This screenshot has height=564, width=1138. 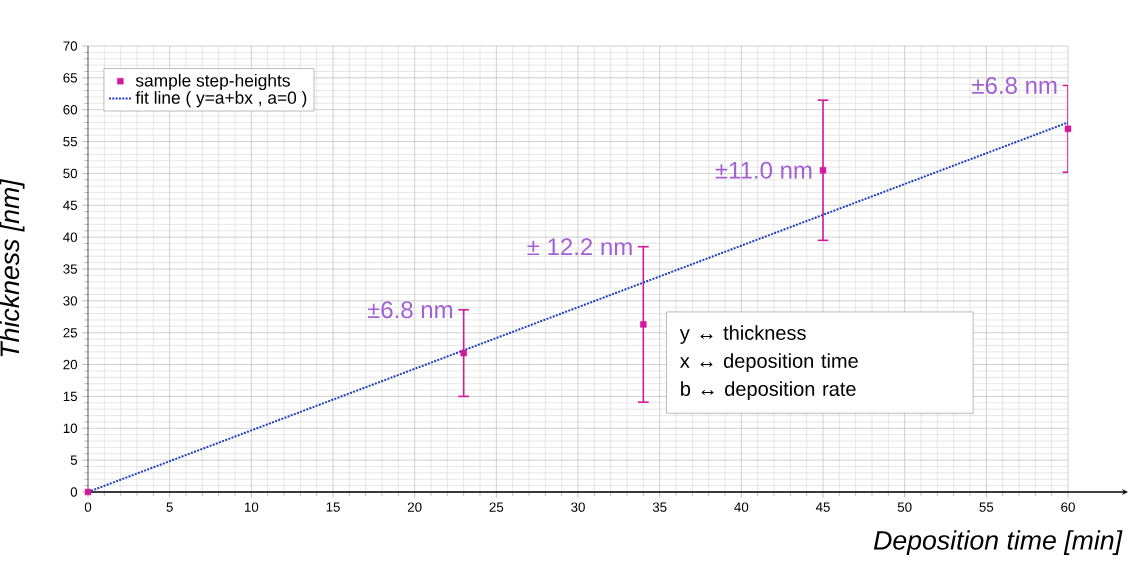 I want to click on y-tick-label: 65, so click(x=70, y=78).